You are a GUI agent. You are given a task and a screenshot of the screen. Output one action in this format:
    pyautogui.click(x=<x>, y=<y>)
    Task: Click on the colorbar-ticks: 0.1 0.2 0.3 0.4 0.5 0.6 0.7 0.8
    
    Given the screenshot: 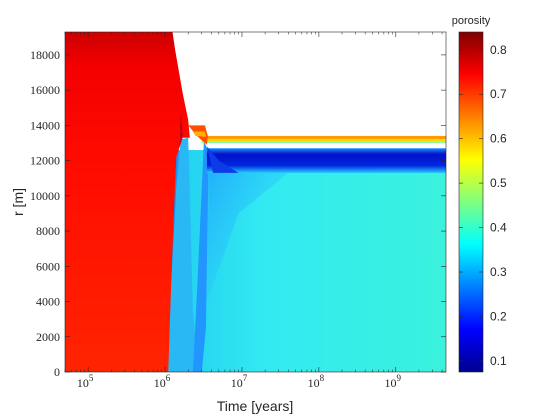 What is the action you would take?
    pyautogui.click(x=483, y=205)
    